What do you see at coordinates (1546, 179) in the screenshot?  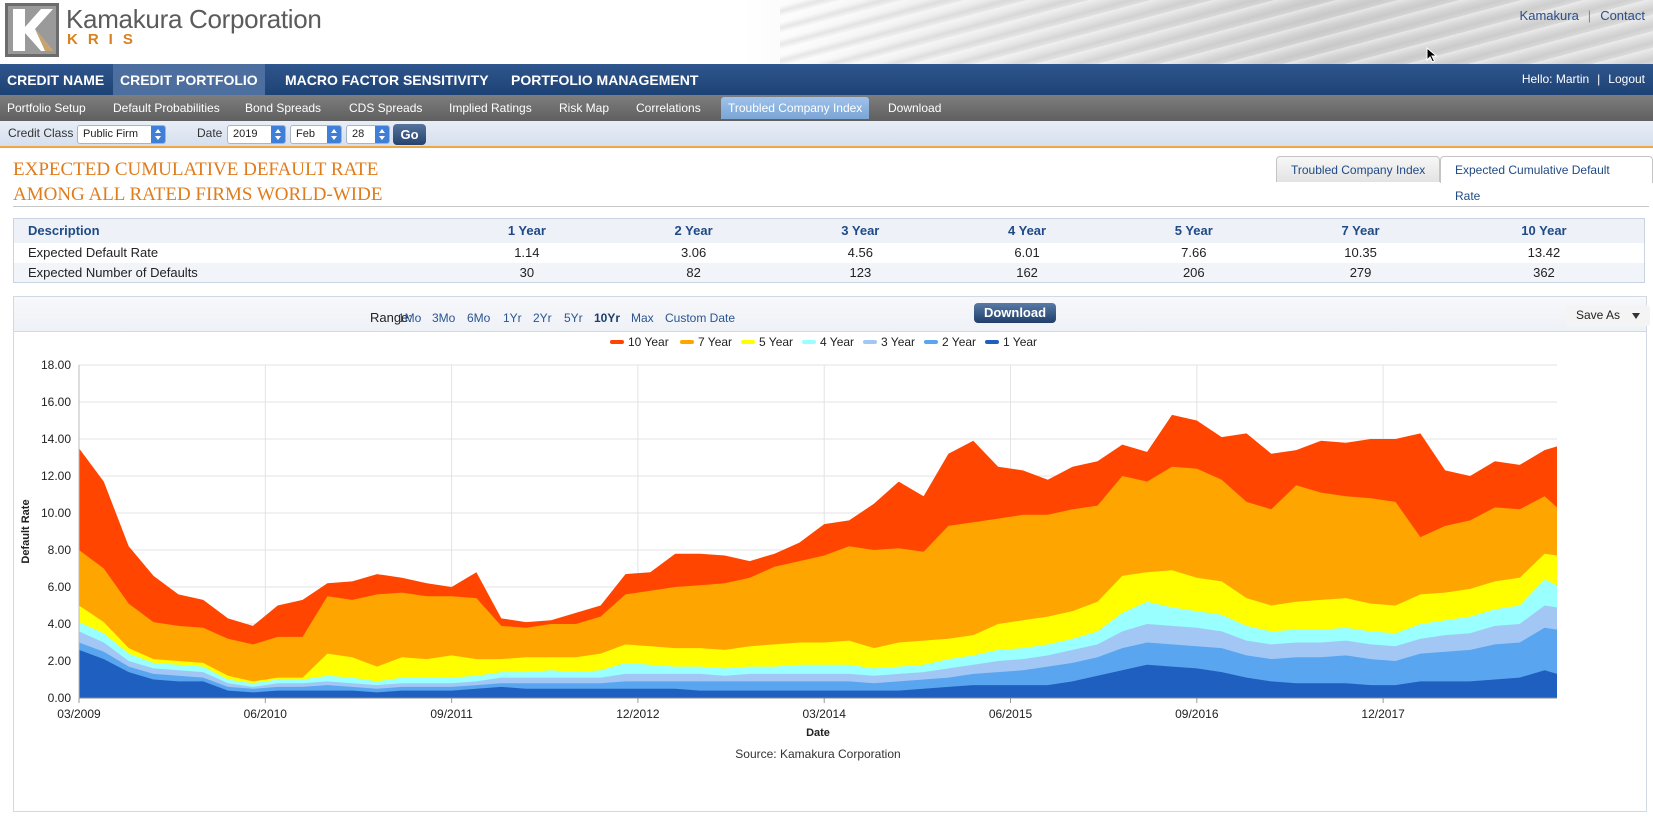 I see `tab-expected-cumulative-default-rate: Expected Cumulative Default Rate` at bounding box center [1546, 179].